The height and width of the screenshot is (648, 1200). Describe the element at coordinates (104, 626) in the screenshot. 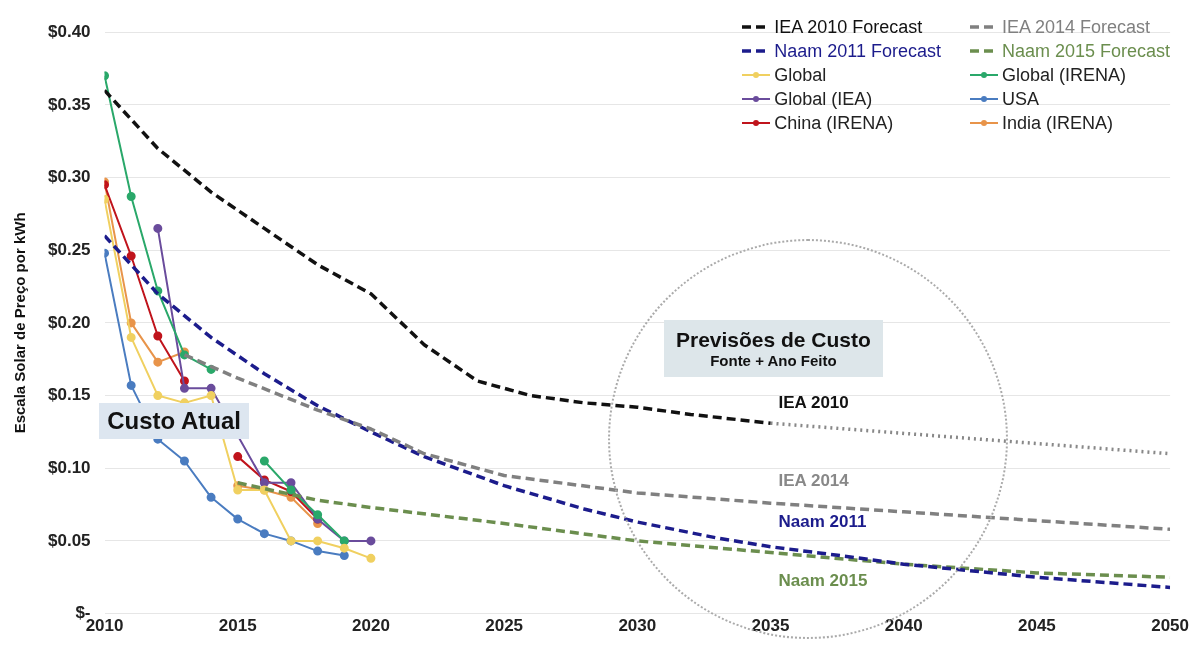

I see `x-tick-label: 2010` at that location.